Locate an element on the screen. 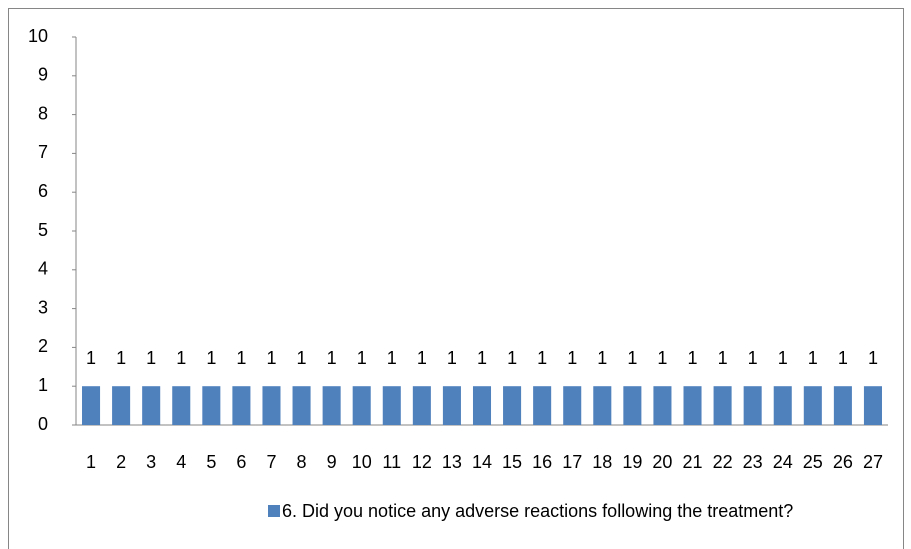 This screenshot has width=911, height=549. x-tick-label: 23 is located at coordinates (753, 462).